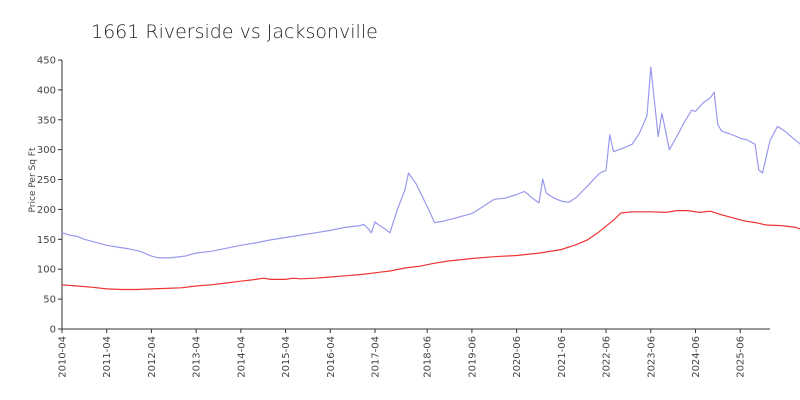 This screenshot has height=400, width=800. Describe the element at coordinates (517, 357) in the screenshot. I see `x-tick-label: 2020-06` at that location.